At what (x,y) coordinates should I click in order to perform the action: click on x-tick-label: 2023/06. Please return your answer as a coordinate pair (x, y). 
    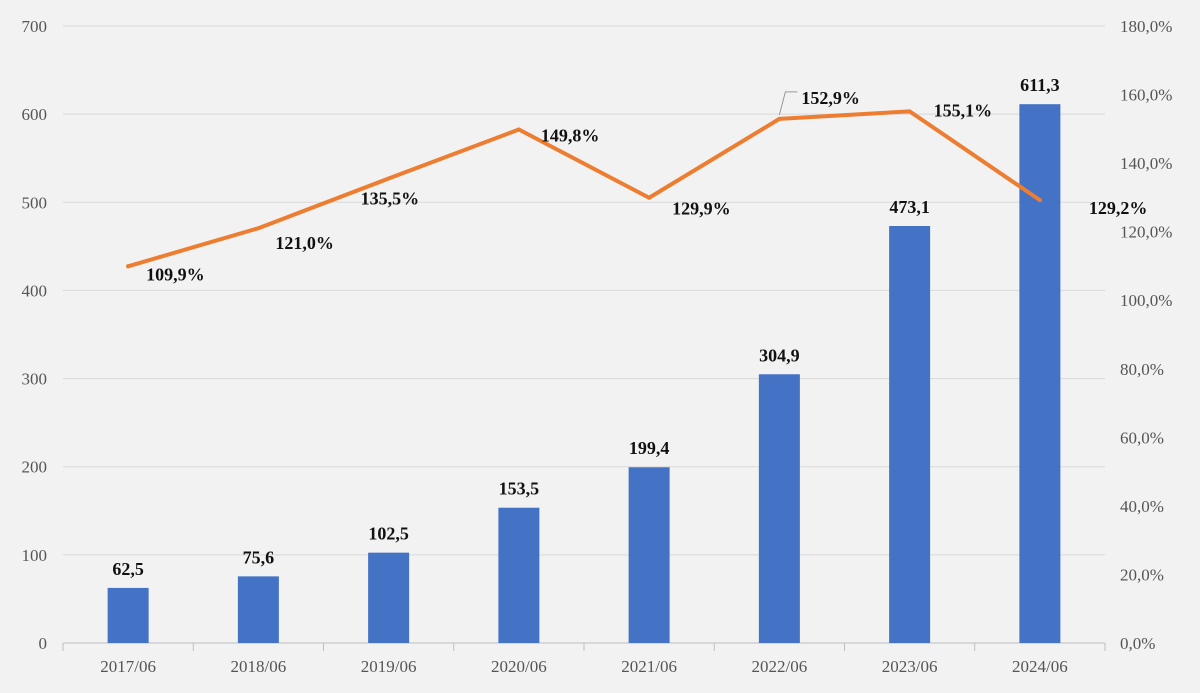
    Looking at the image, I should click on (910, 666).